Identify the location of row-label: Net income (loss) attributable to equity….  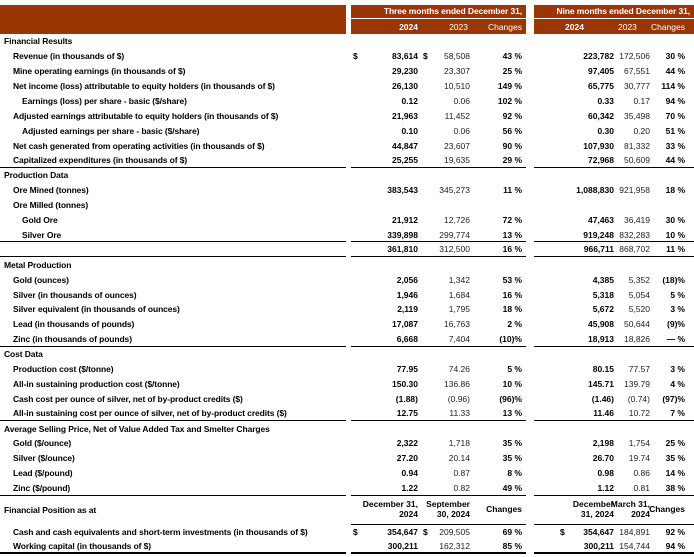
(144, 86).